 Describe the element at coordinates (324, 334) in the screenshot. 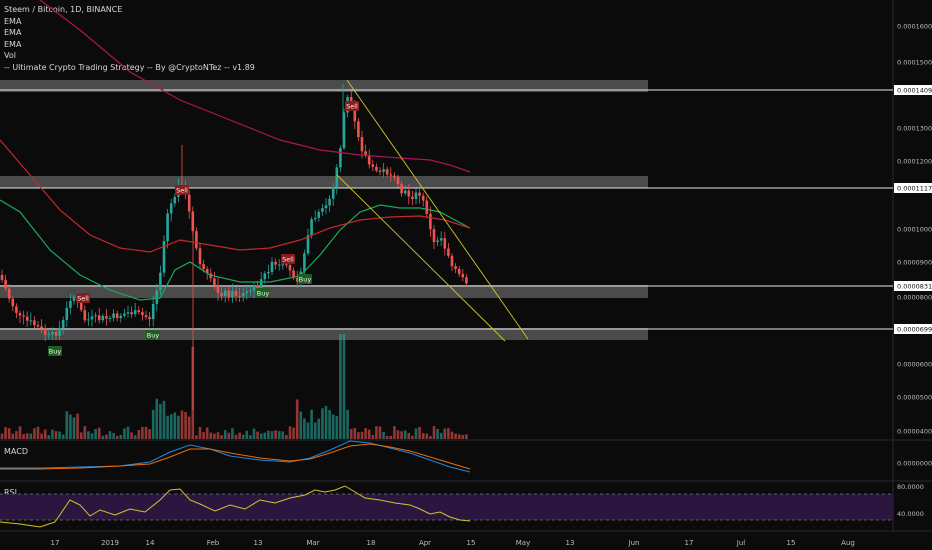

I see `sr-zone` at that location.